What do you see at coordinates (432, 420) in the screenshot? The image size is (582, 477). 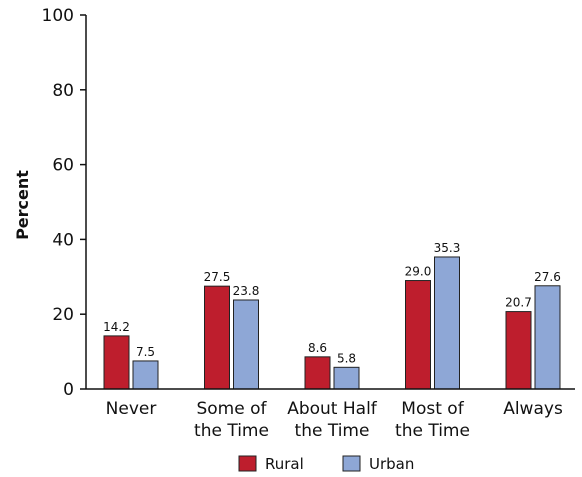 I see `x-tick-label: Most of the Time` at bounding box center [432, 420].